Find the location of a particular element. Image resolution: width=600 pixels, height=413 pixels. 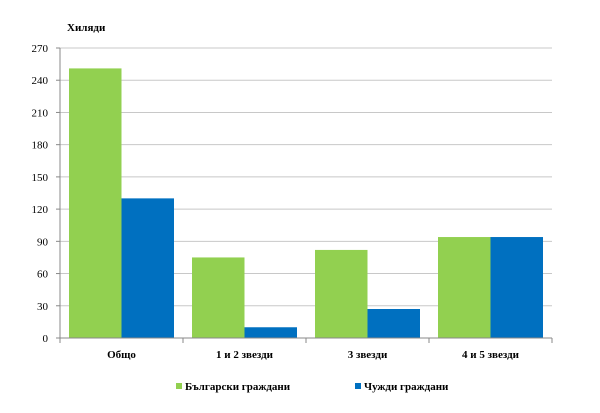

legend-label: Чужди граждани is located at coordinates (406, 387).